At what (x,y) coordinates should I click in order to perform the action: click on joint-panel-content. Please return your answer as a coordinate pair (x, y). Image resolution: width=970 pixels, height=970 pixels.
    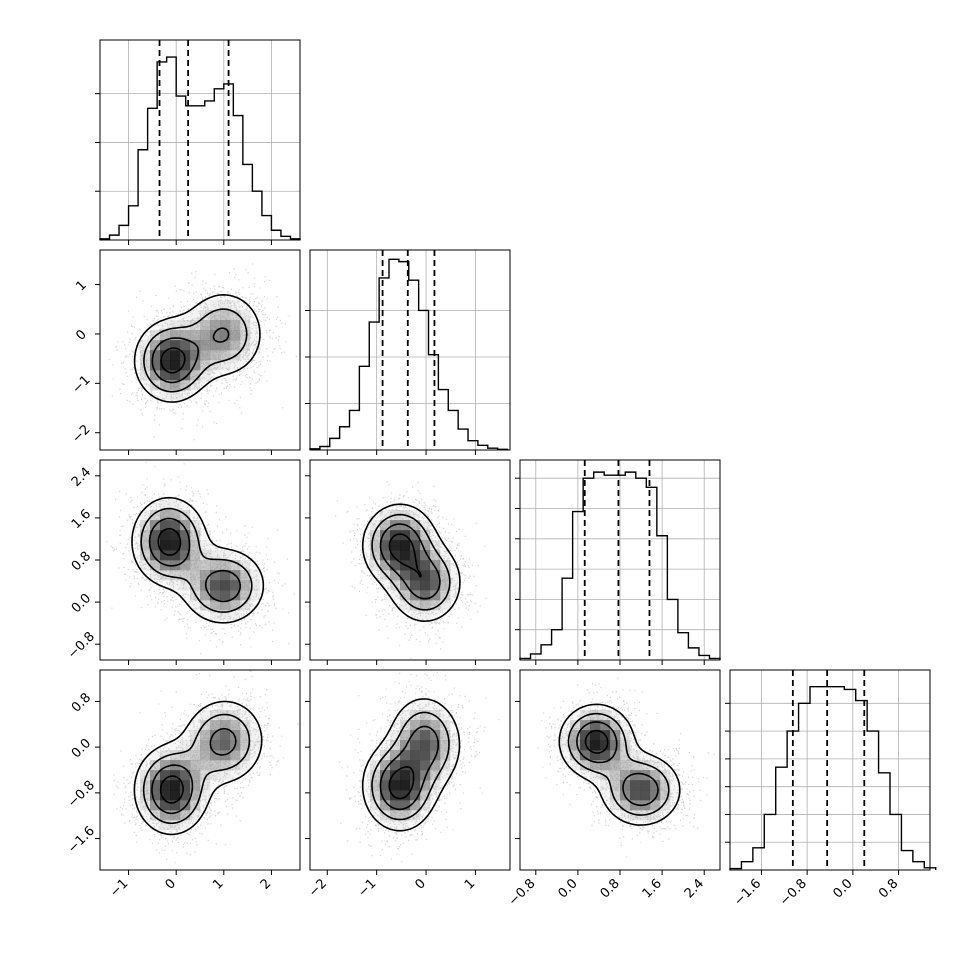
    Looking at the image, I should click on (411, 570).